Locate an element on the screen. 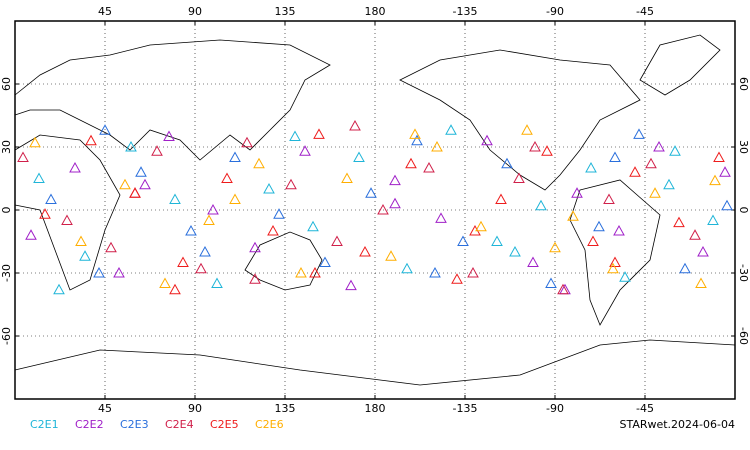  y-tick-label-left: -60 is located at coordinates (6, 336).